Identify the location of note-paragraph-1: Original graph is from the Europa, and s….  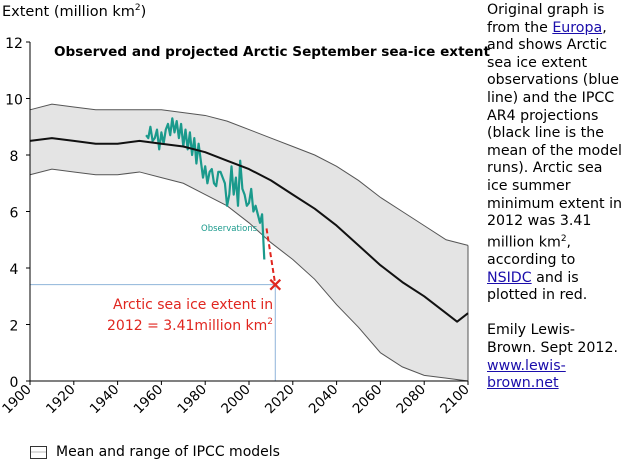
(555, 153).